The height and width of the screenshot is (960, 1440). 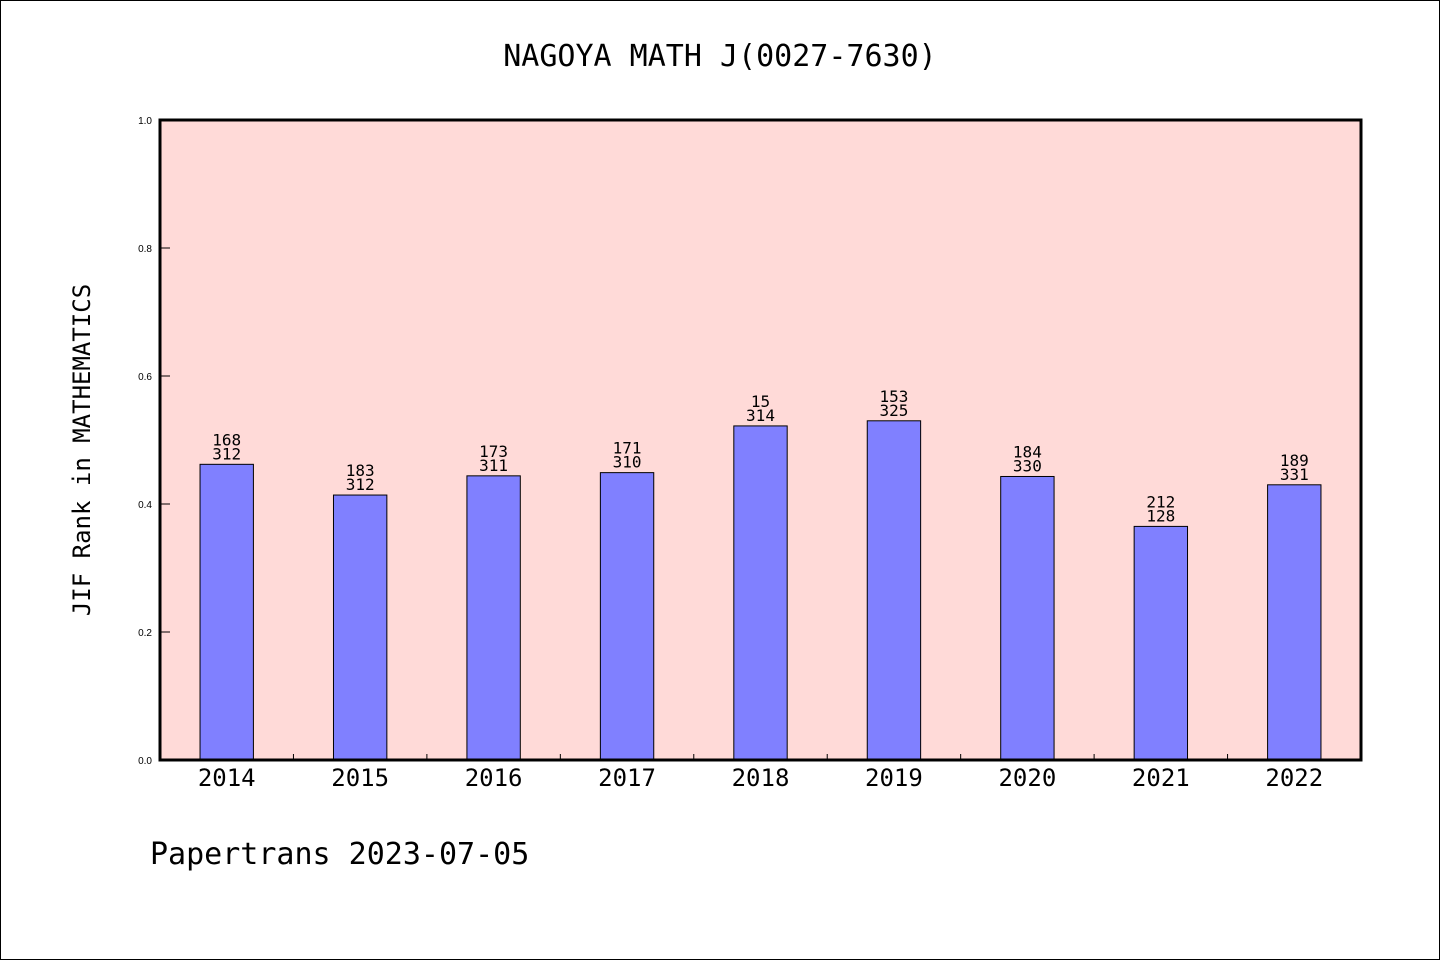 I want to click on y-tick-label: 0.4, so click(x=145, y=505).